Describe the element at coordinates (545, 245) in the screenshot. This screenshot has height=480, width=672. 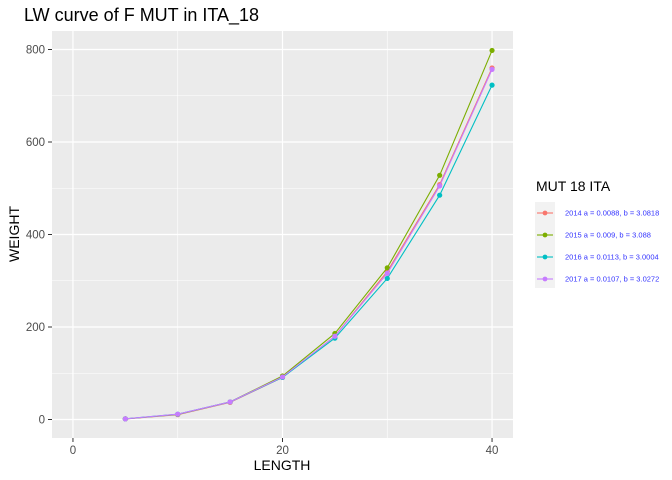
I see `legend-key-background` at that location.